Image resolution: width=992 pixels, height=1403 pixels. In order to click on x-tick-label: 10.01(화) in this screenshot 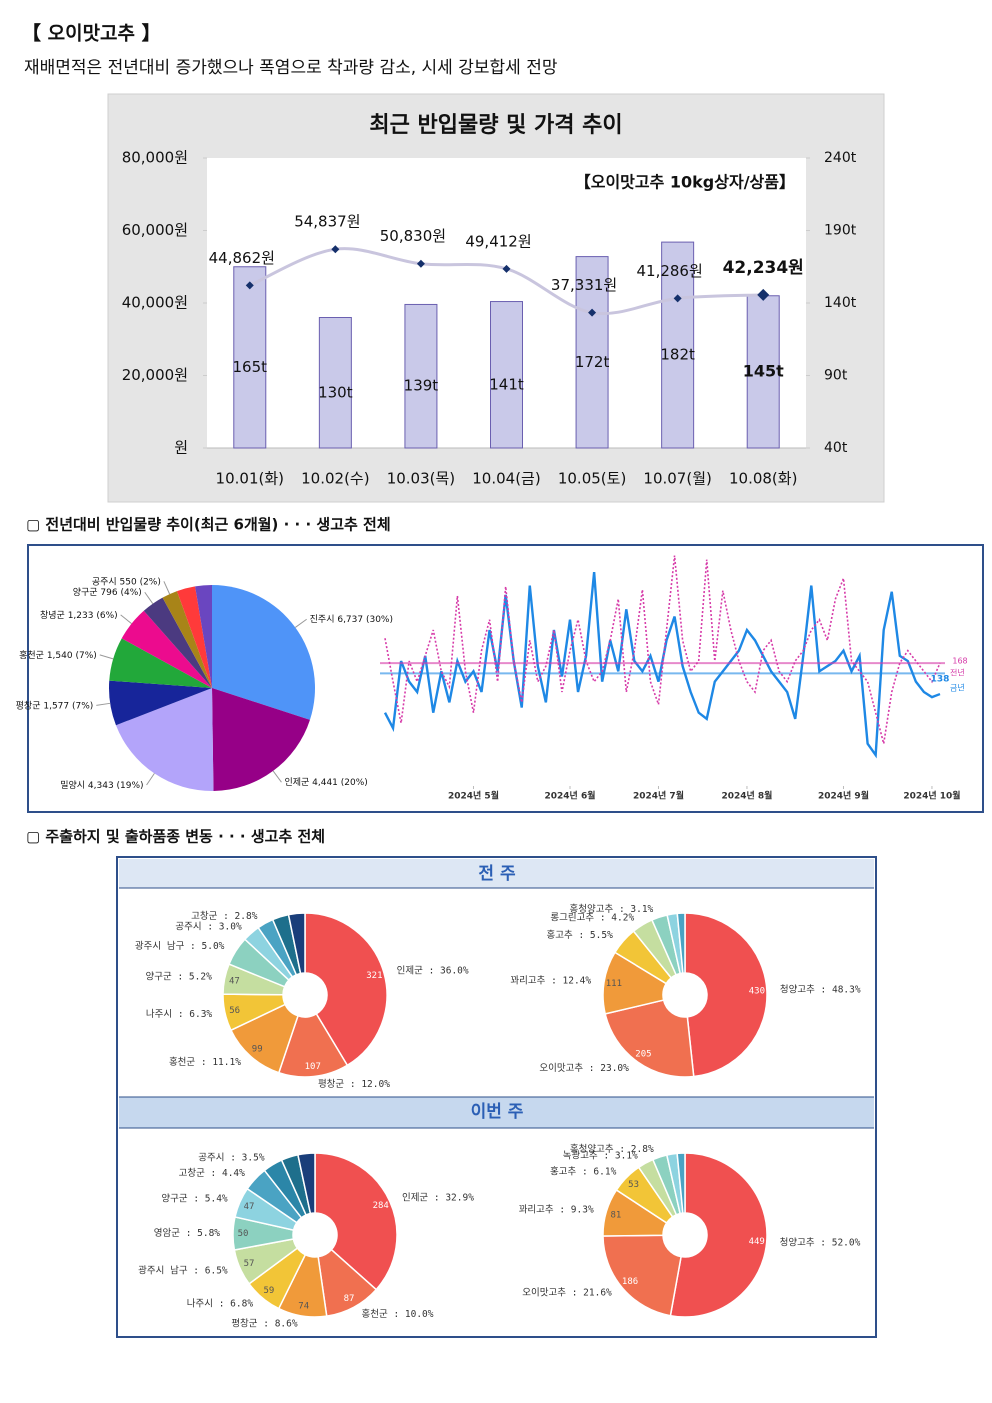, I will do `click(250, 479)`.